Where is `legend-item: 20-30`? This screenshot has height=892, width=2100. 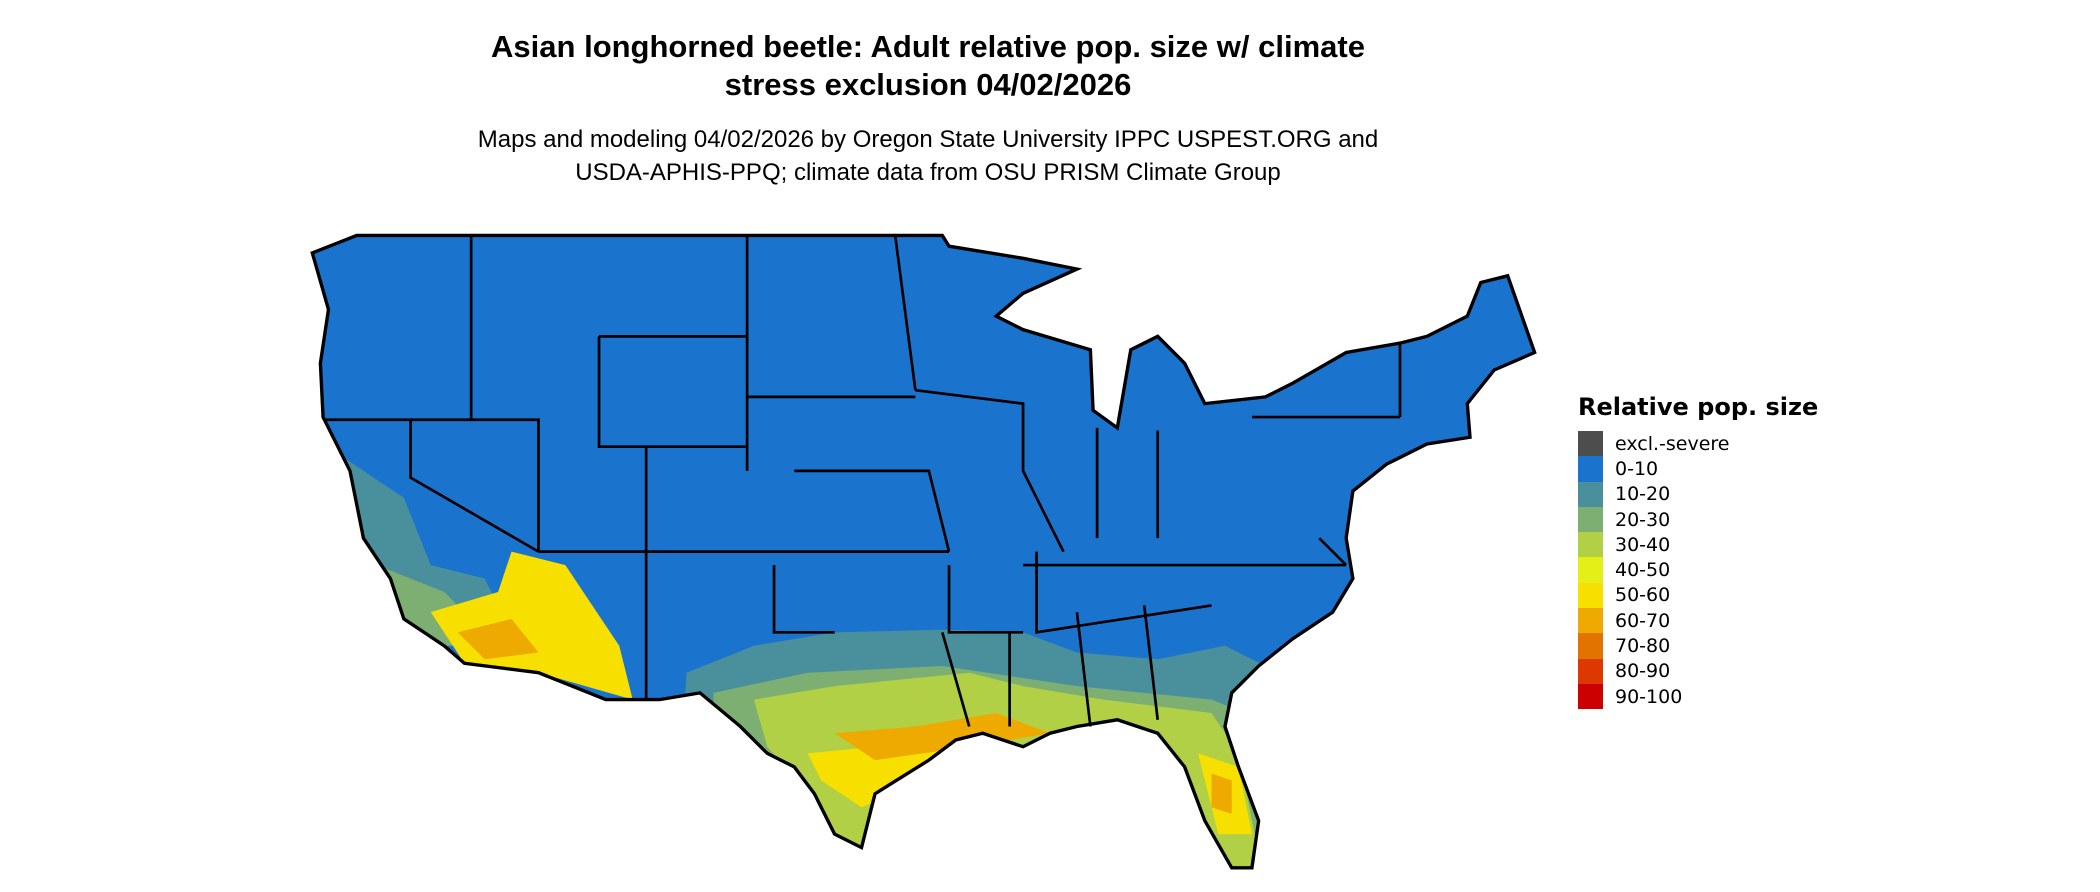
legend-item: 20-30 is located at coordinates (1698, 519).